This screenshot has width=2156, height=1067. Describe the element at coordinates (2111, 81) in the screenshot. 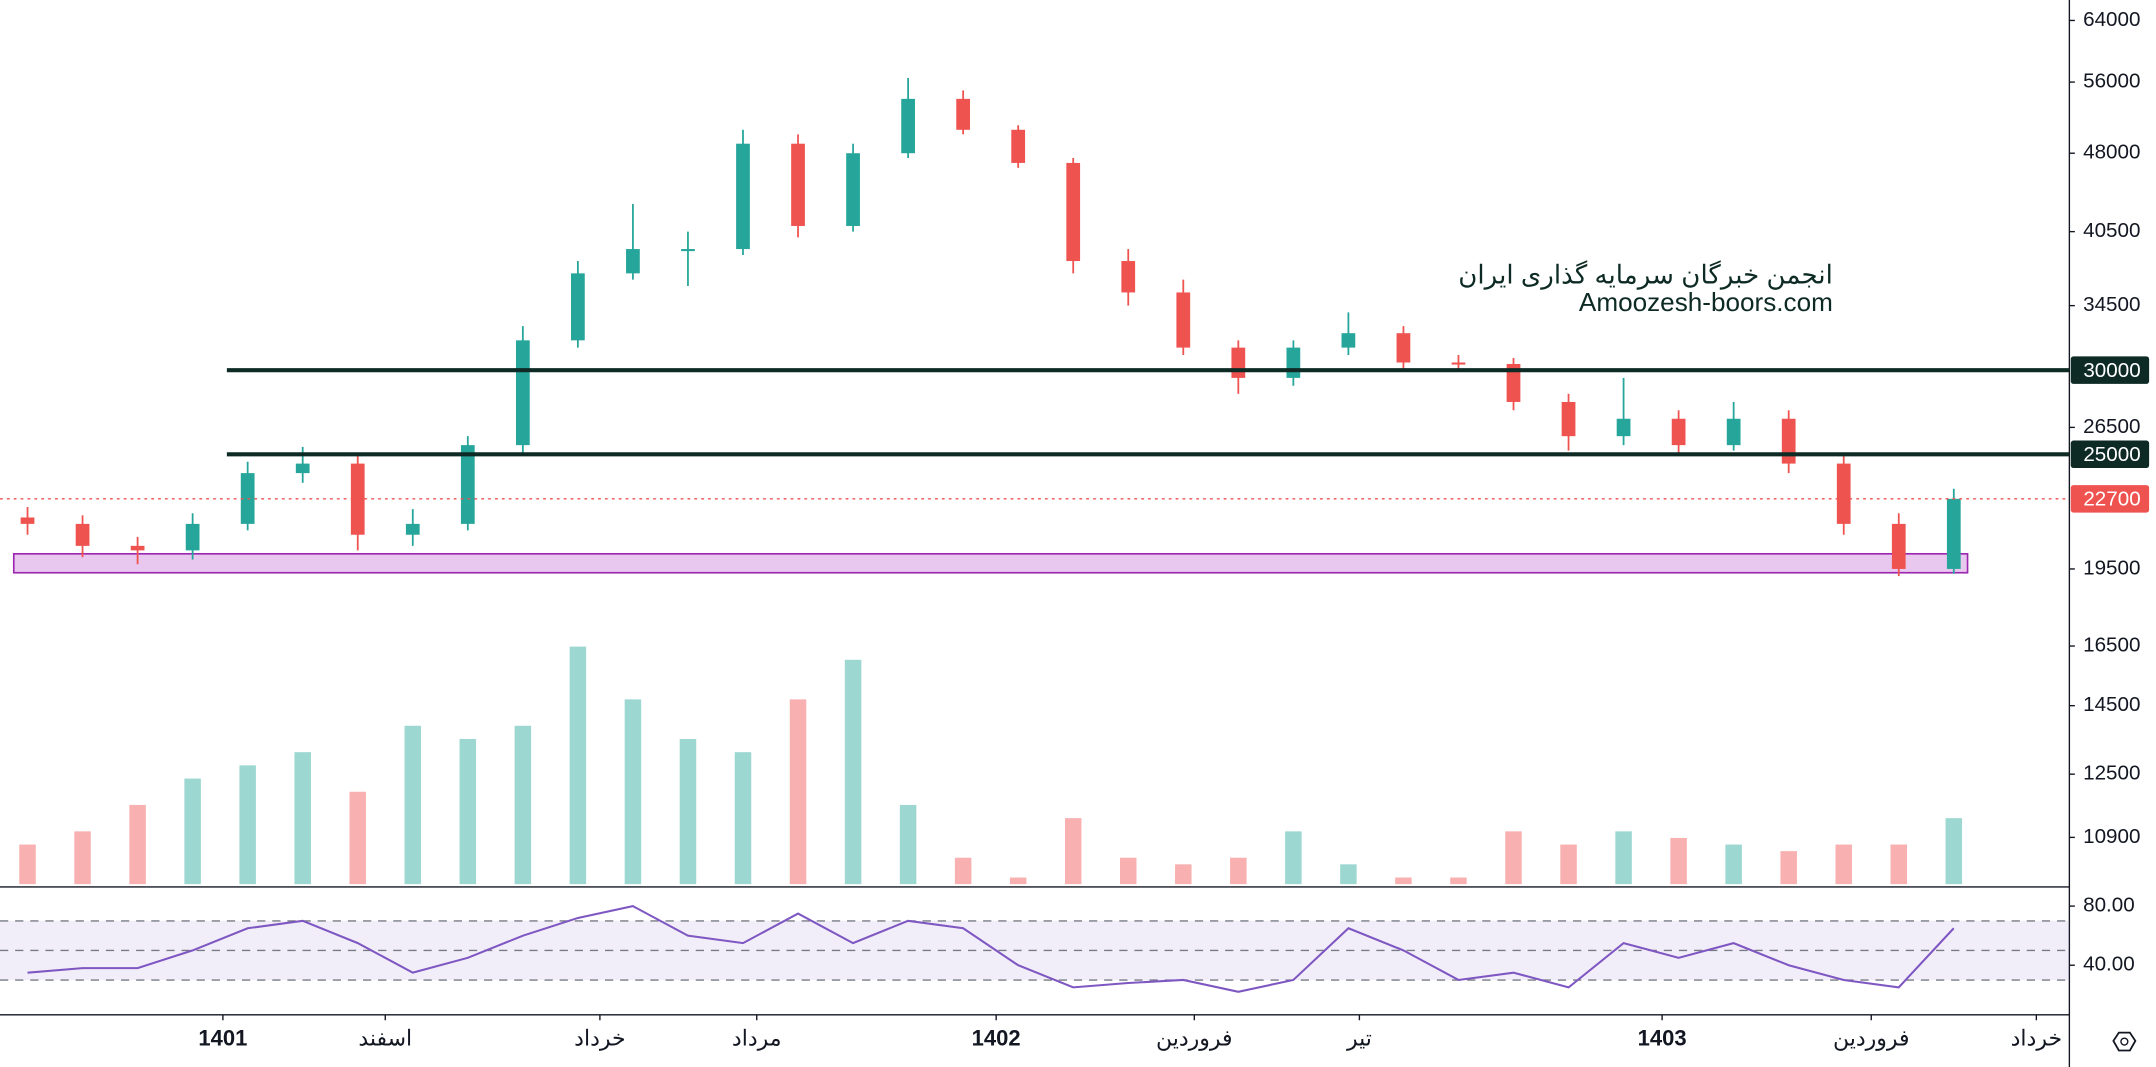

I see `y-tick-label: 56000` at that location.